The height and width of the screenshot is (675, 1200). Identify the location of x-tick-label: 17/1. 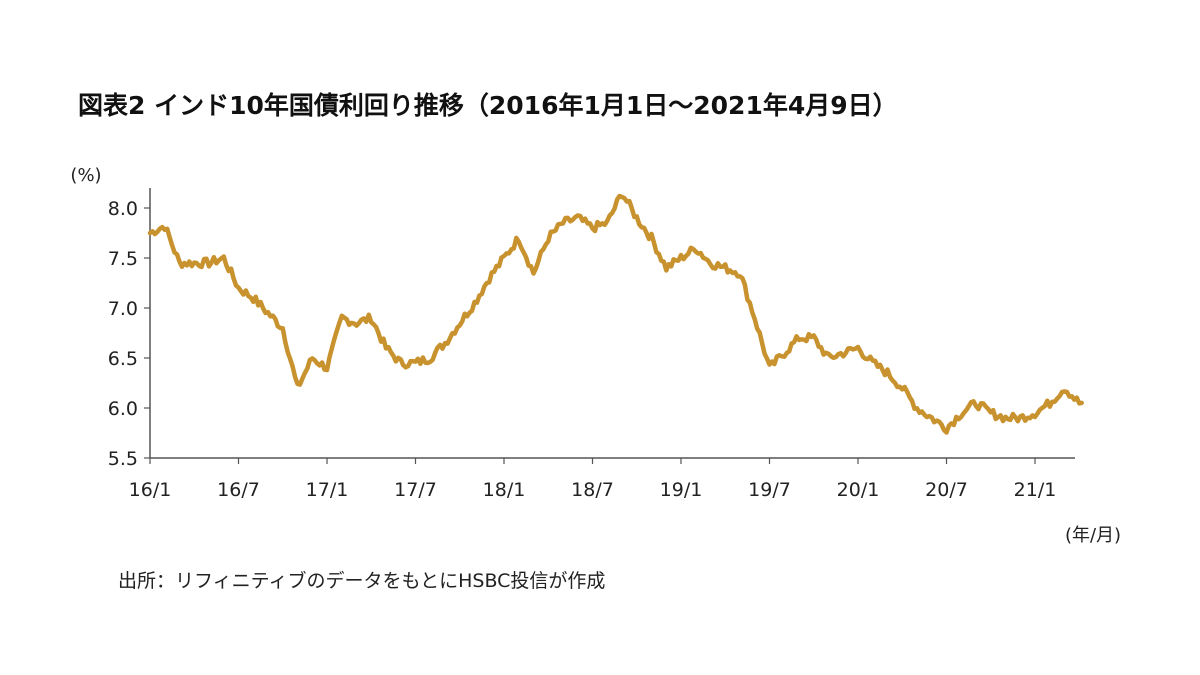
(327, 490).